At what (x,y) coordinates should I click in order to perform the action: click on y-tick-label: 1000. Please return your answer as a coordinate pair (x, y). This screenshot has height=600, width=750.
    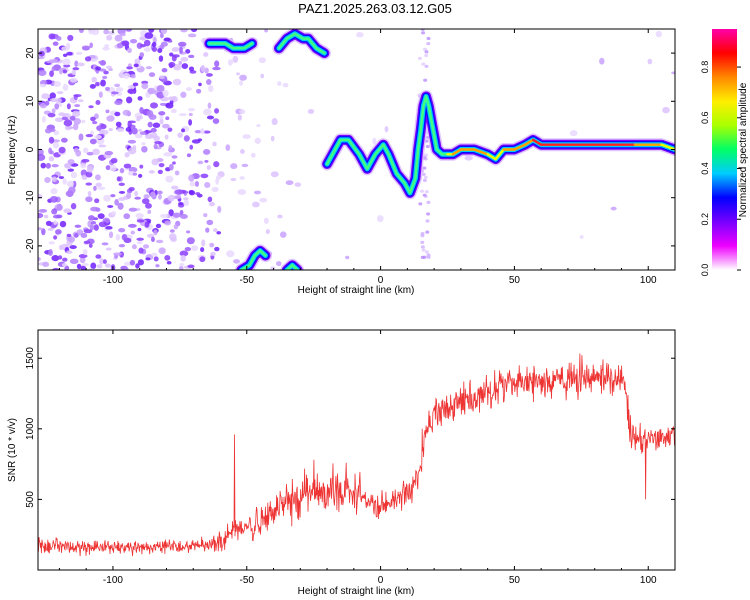
    Looking at the image, I should click on (30, 428).